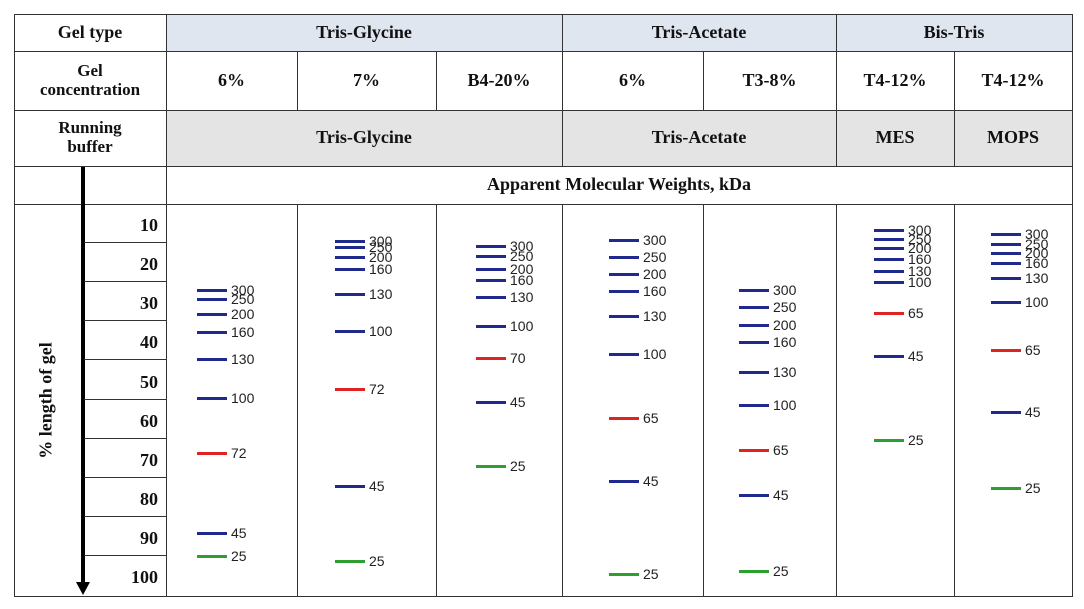 Image resolution: width=1084 pixels, height=609 pixels. What do you see at coordinates (144, 577) in the screenshot?
I see `axis-tick-label: 100` at bounding box center [144, 577].